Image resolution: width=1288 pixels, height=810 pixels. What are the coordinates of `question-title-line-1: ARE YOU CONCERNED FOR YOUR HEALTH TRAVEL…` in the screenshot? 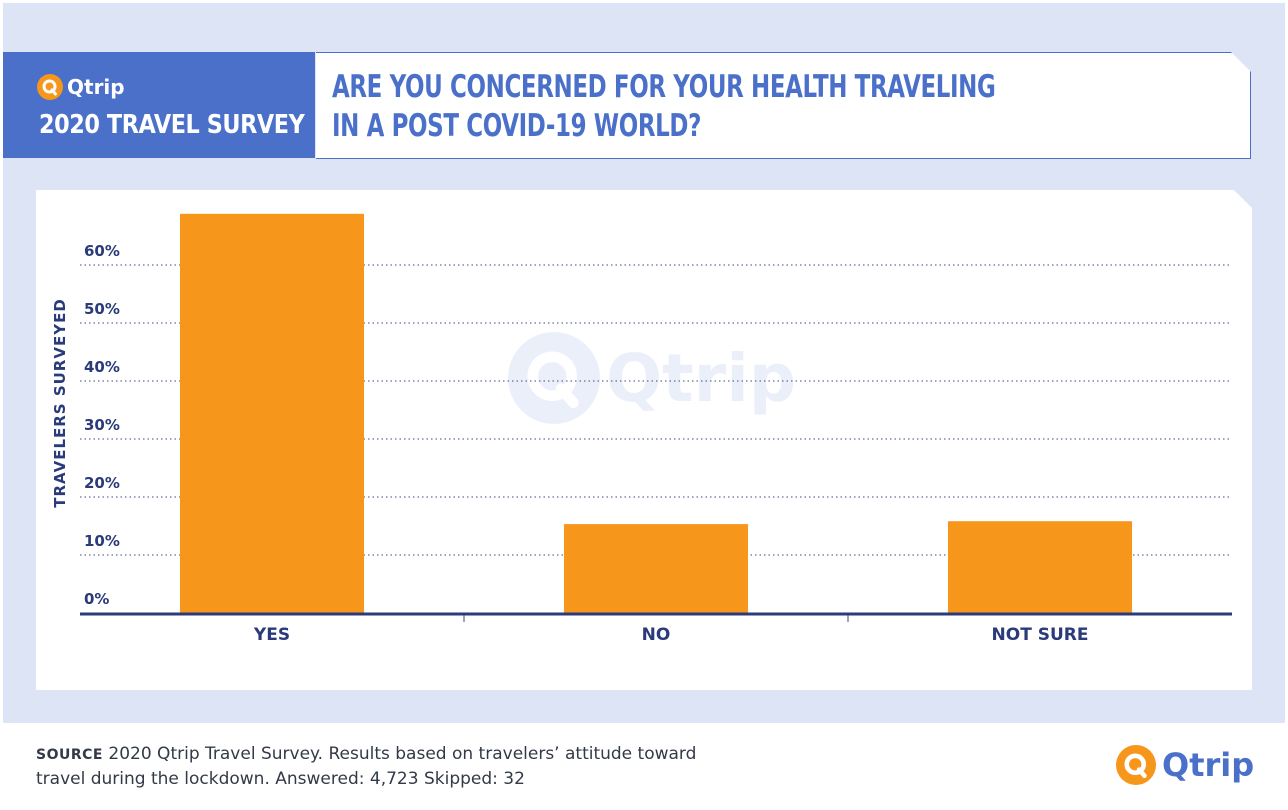 It's located at (664, 87).